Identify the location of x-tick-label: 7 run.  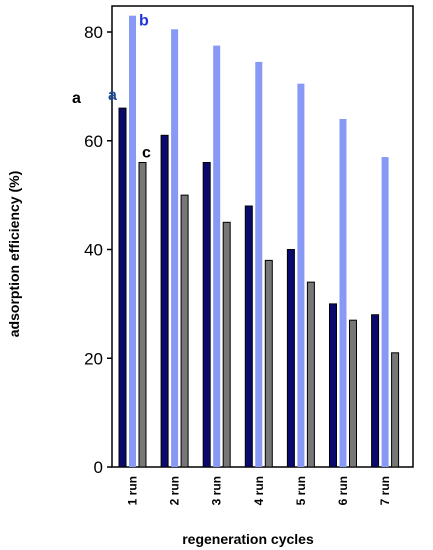
(385, 490).